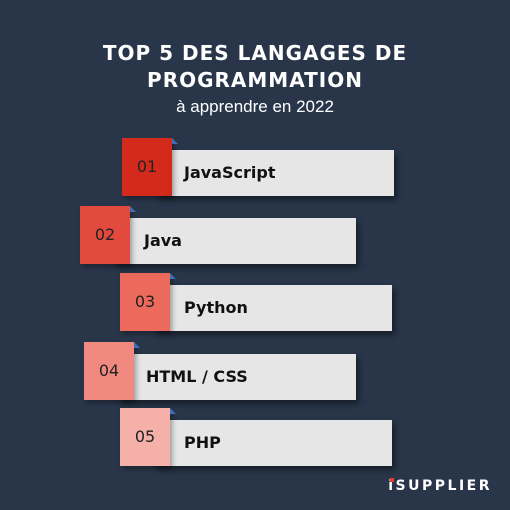 The image size is (510, 510). What do you see at coordinates (235, 241) in the screenshot?
I see `ranking-bar-2: Java` at bounding box center [235, 241].